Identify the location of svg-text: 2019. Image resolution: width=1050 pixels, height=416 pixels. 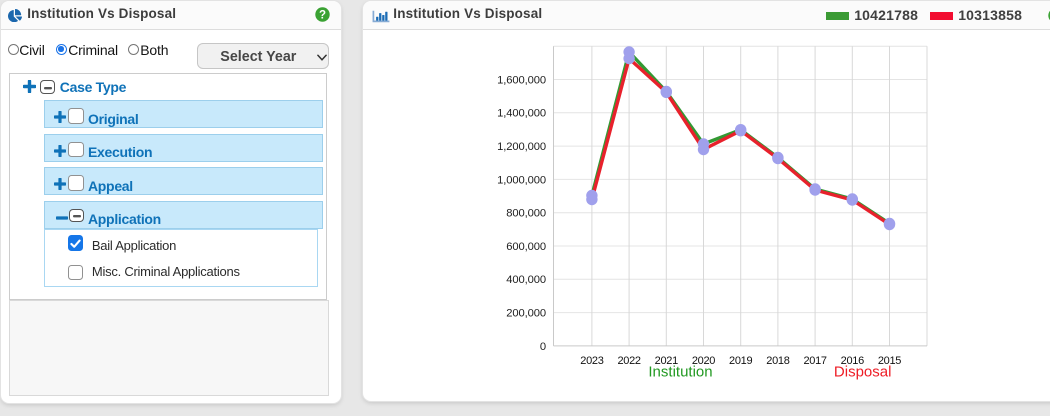
(740, 361).